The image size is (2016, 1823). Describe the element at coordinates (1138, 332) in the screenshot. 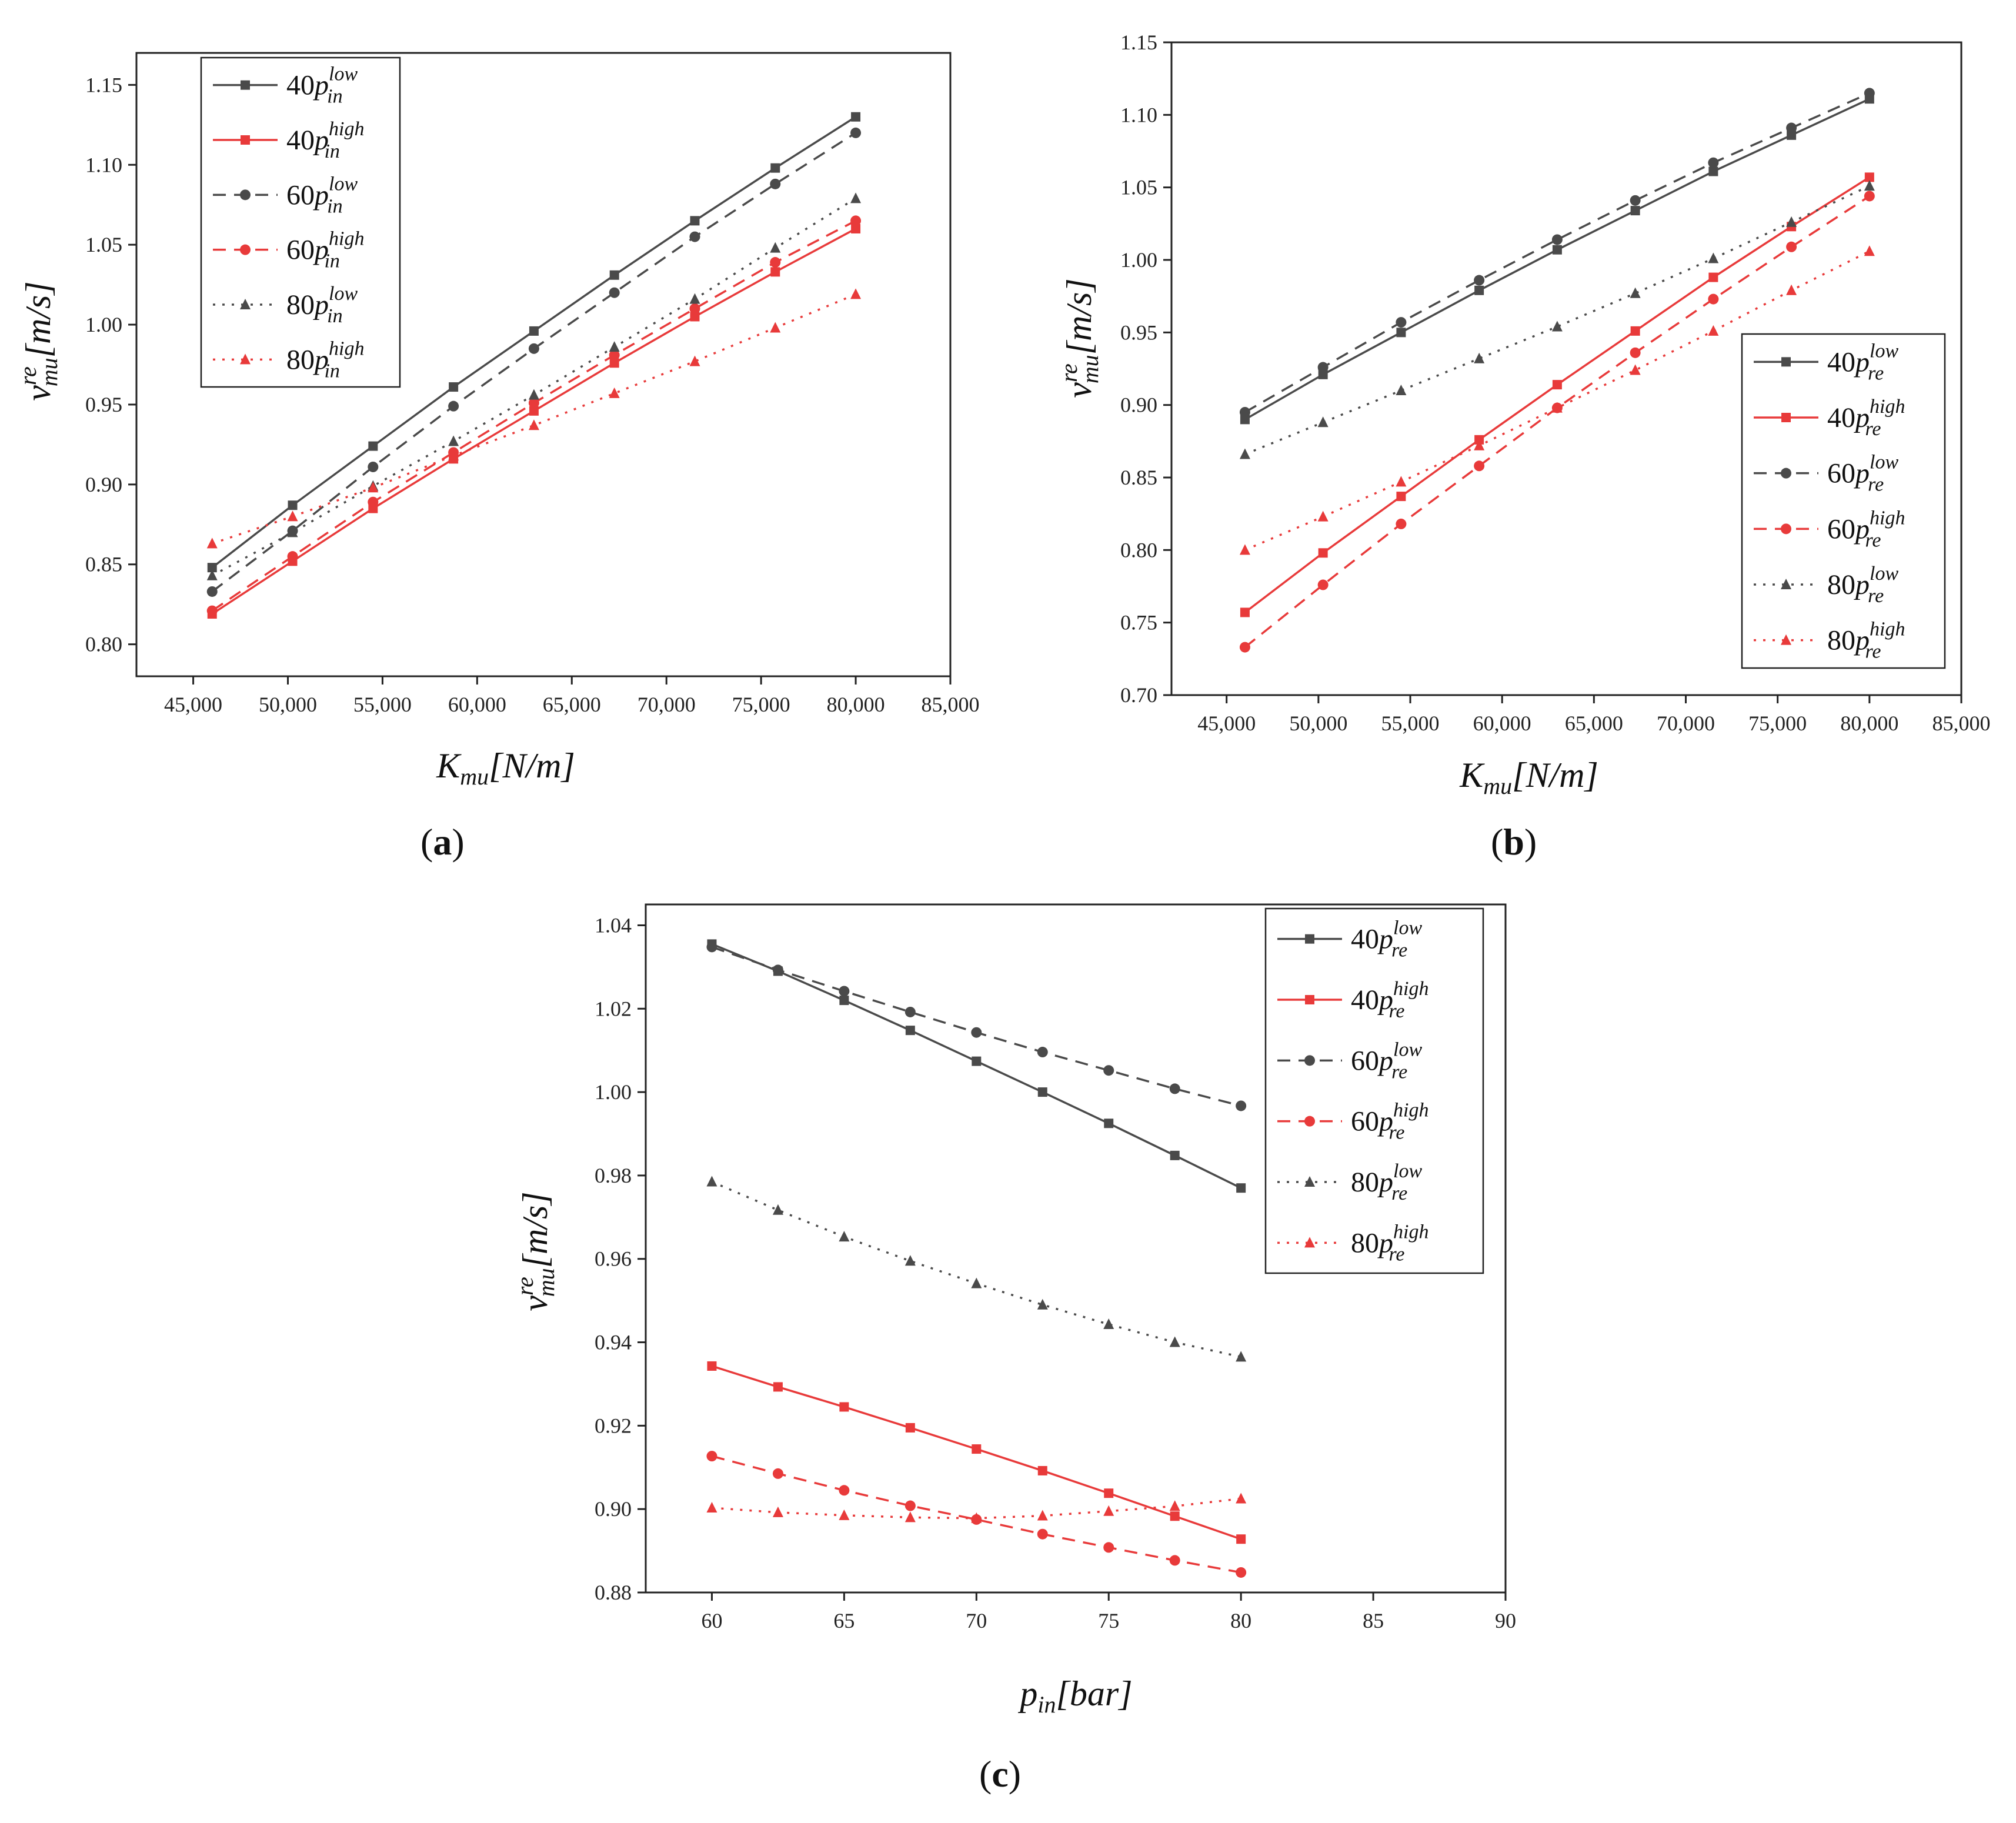

I see `y-tick-label: 0.95` at that location.